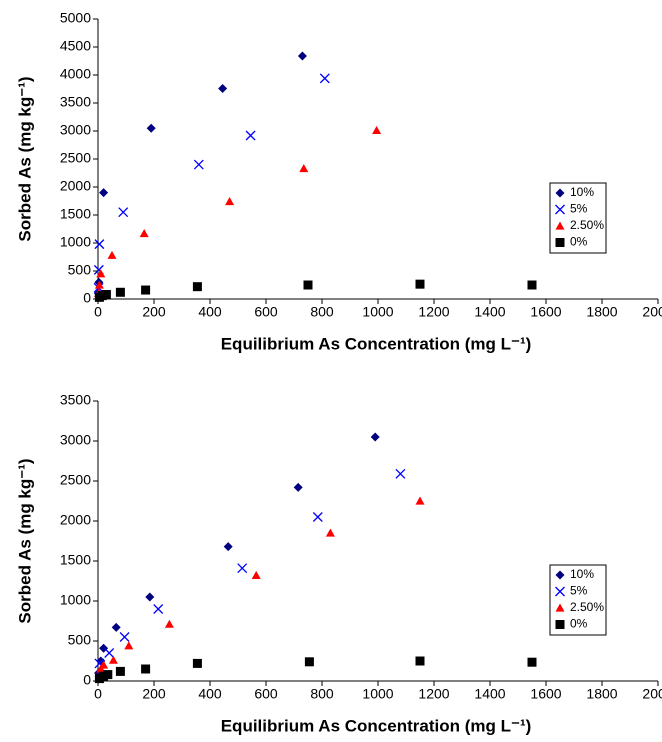  I want to click on y-tick-label: 4000, so click(75, 74).